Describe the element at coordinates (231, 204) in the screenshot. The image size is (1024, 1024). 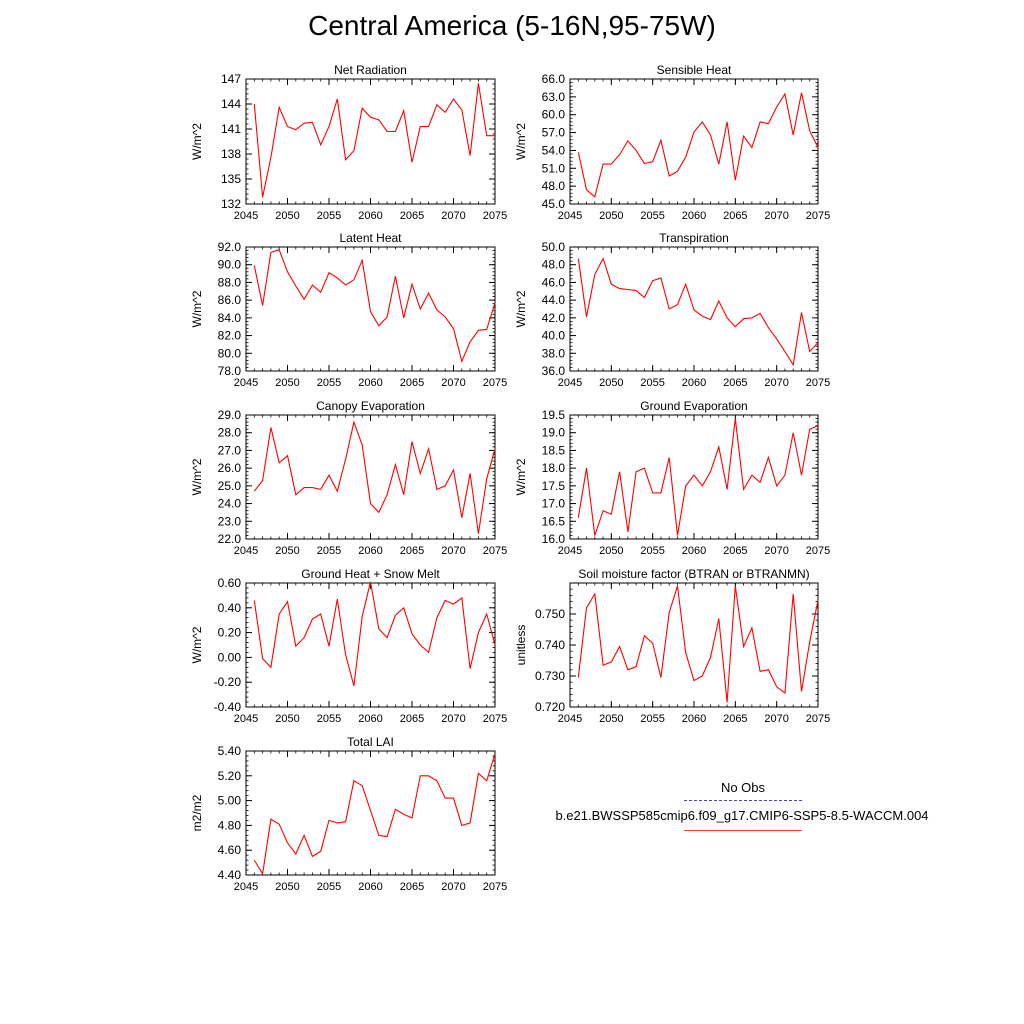
I see `y-tick-label: 132` at that location.